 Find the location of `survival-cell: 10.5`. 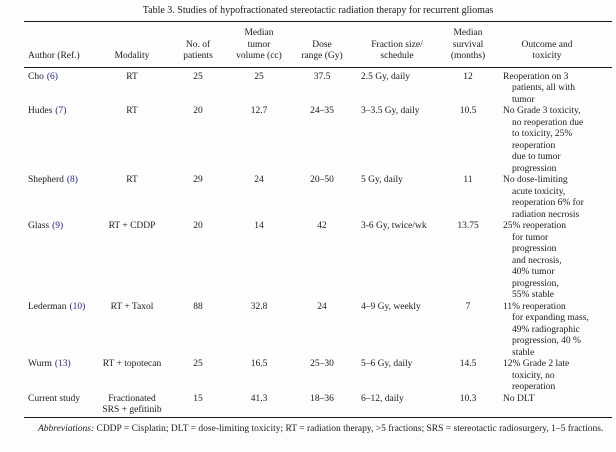

survival-cell: 10.5 is located at coordinates (468, 111).